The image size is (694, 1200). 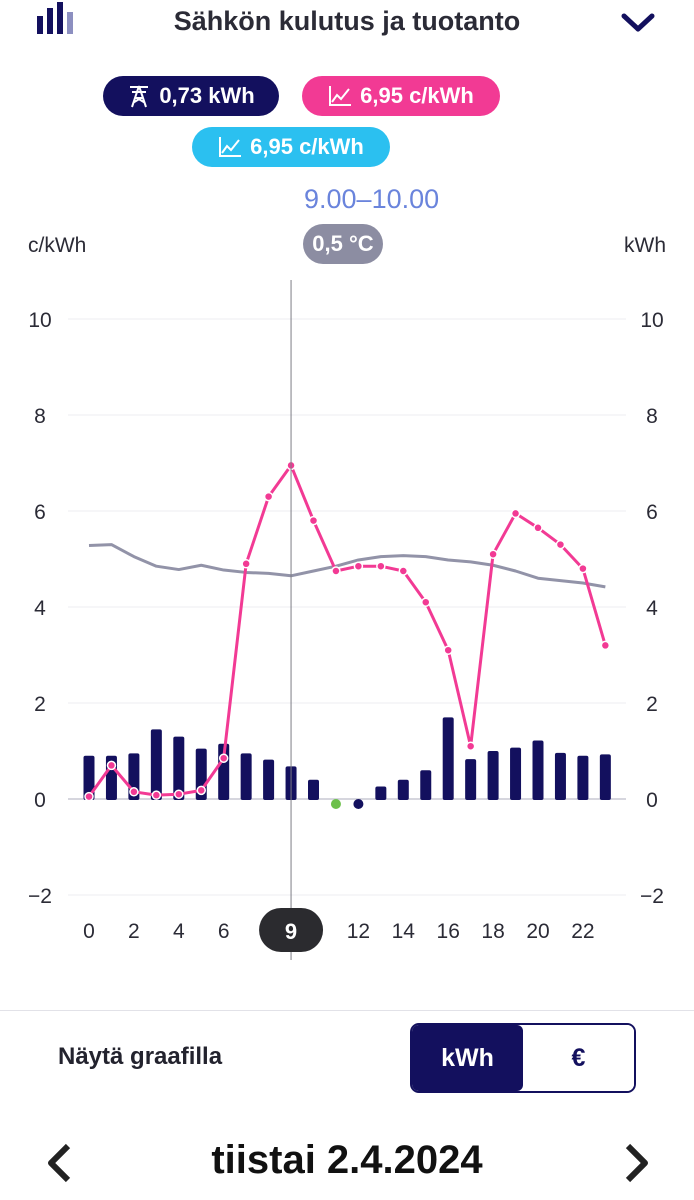 What do you see at coordinates (582, 931) in the screenshot?
I see `x-tick-label: 22` at bounding box center [582, 931].